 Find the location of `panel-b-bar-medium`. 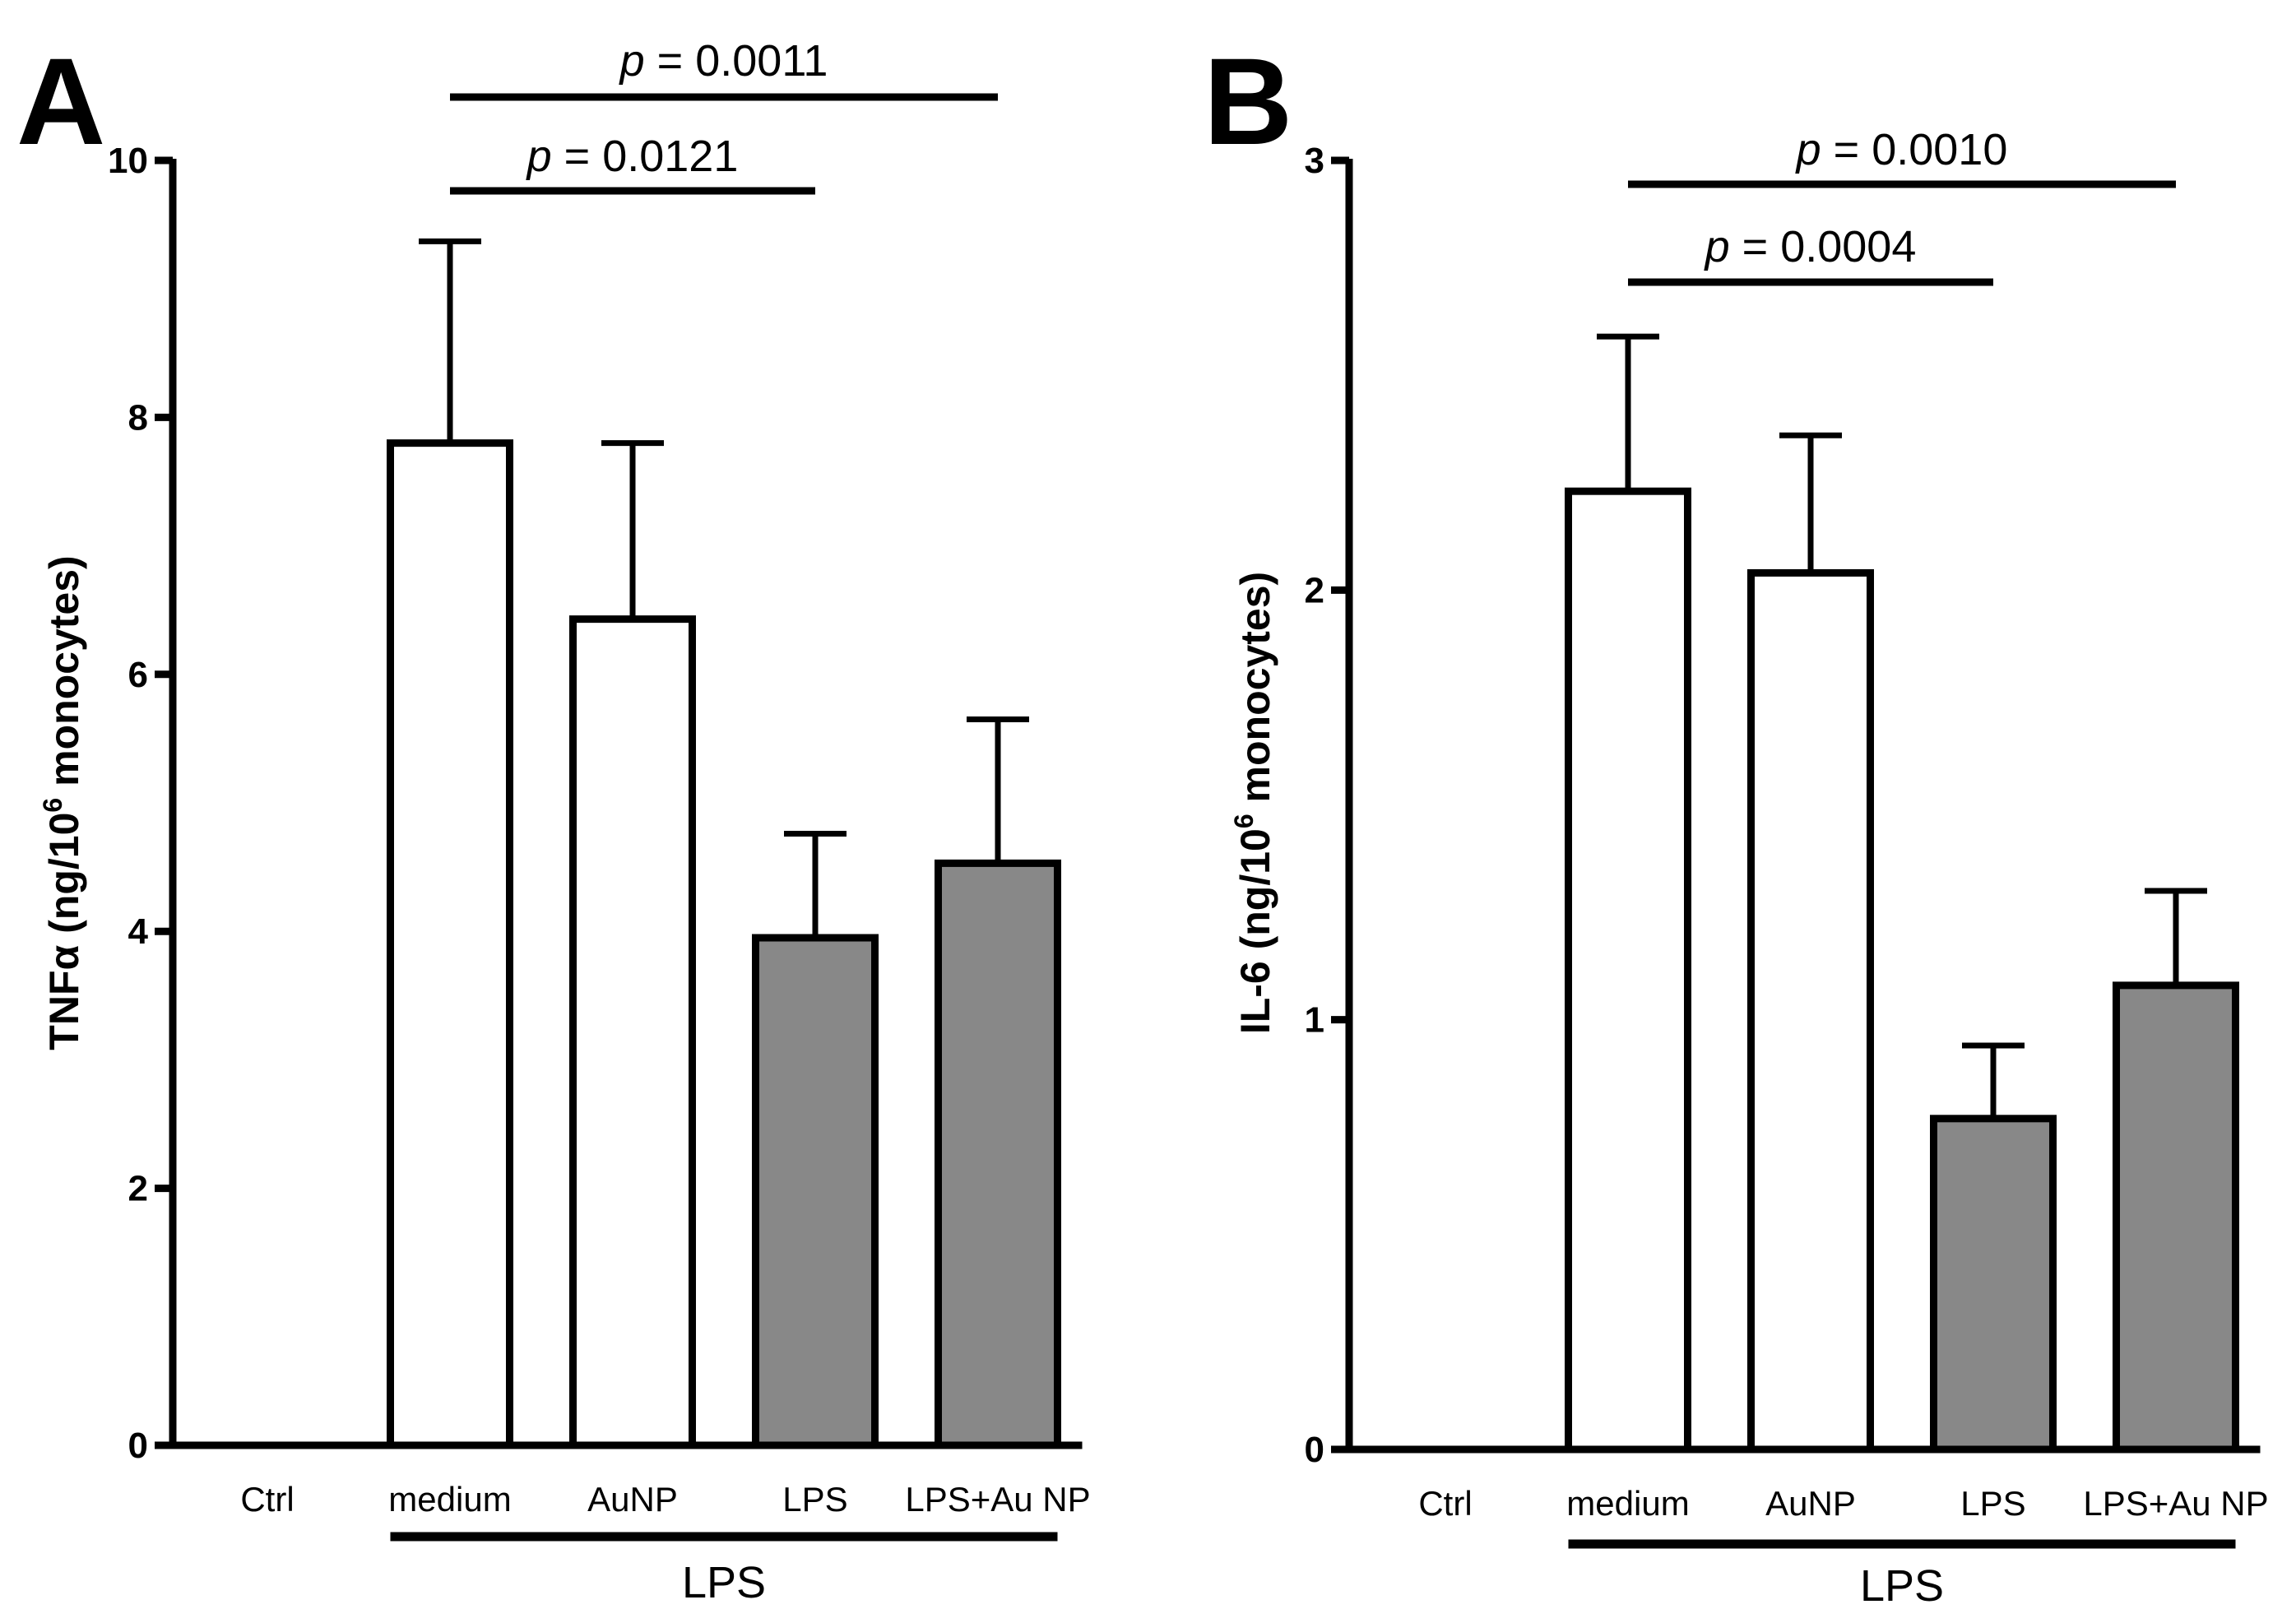

panel-b-bar-medium is located at coordinates (1628, 971).